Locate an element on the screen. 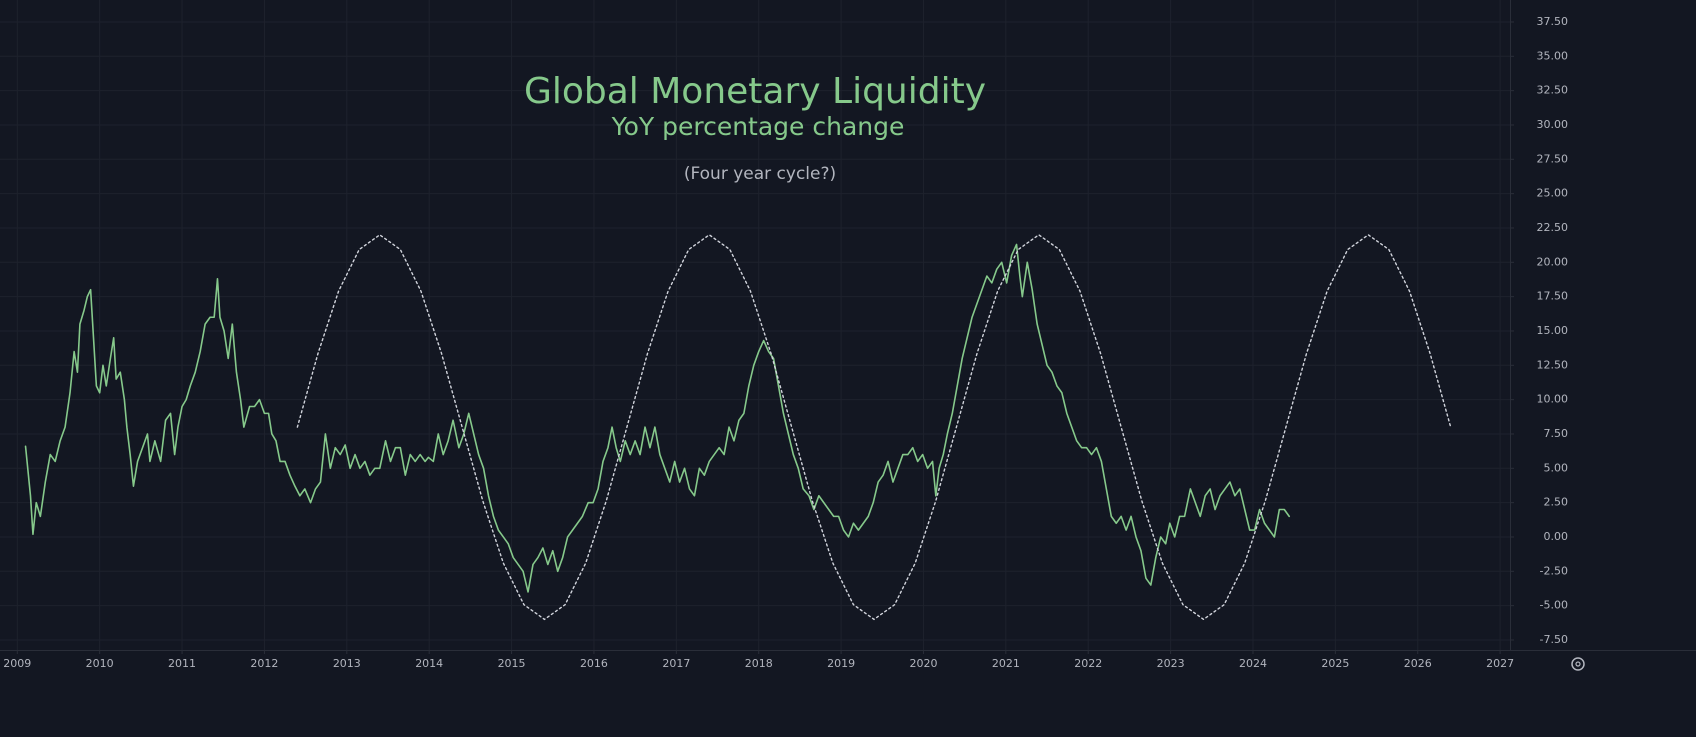 Image resolution: width=1696 pixels, height=737 pixels. y-tick-label: 15.00 is located at coordinates (1553, 330).